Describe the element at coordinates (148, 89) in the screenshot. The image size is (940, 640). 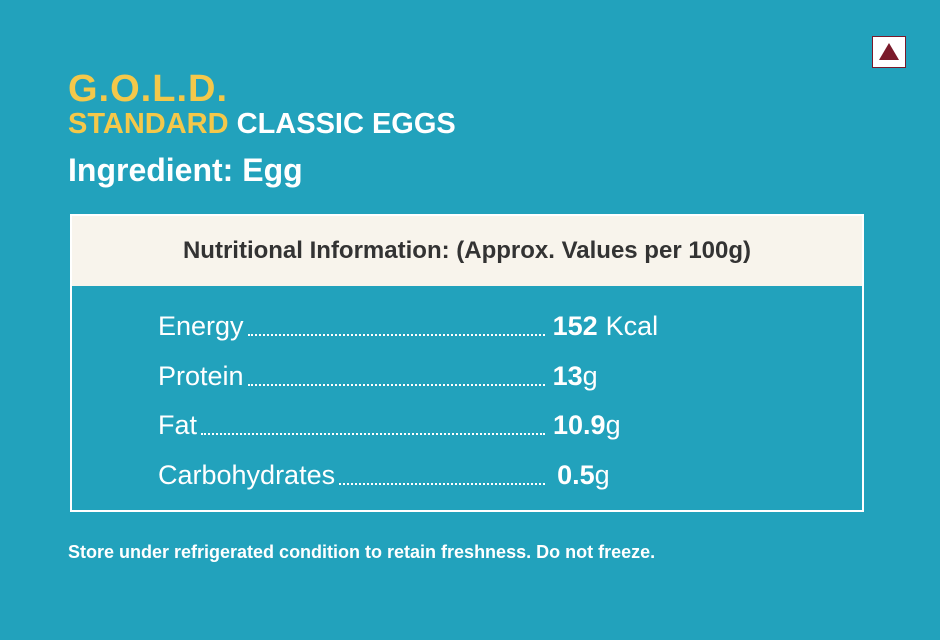
I see `brand-logo: G.O.L.D.` at that location.